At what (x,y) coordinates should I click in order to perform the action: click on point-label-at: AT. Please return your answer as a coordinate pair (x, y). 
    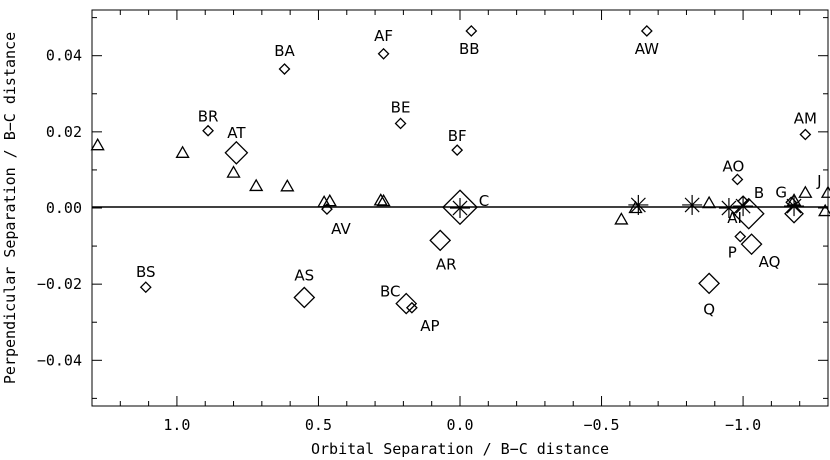
    Looking at the image, I should click on (236, 133).